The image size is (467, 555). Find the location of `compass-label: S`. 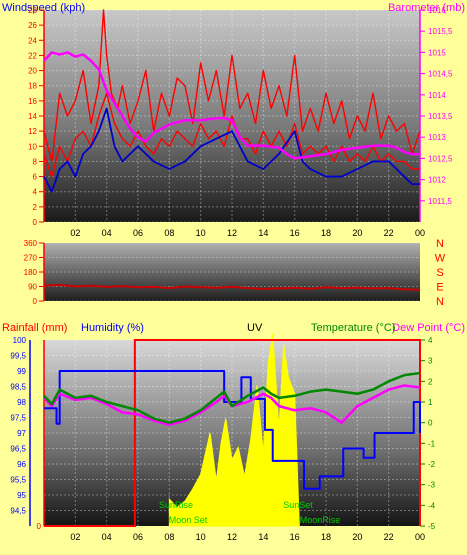

compass-label: S is located at coordinates (439, 273).